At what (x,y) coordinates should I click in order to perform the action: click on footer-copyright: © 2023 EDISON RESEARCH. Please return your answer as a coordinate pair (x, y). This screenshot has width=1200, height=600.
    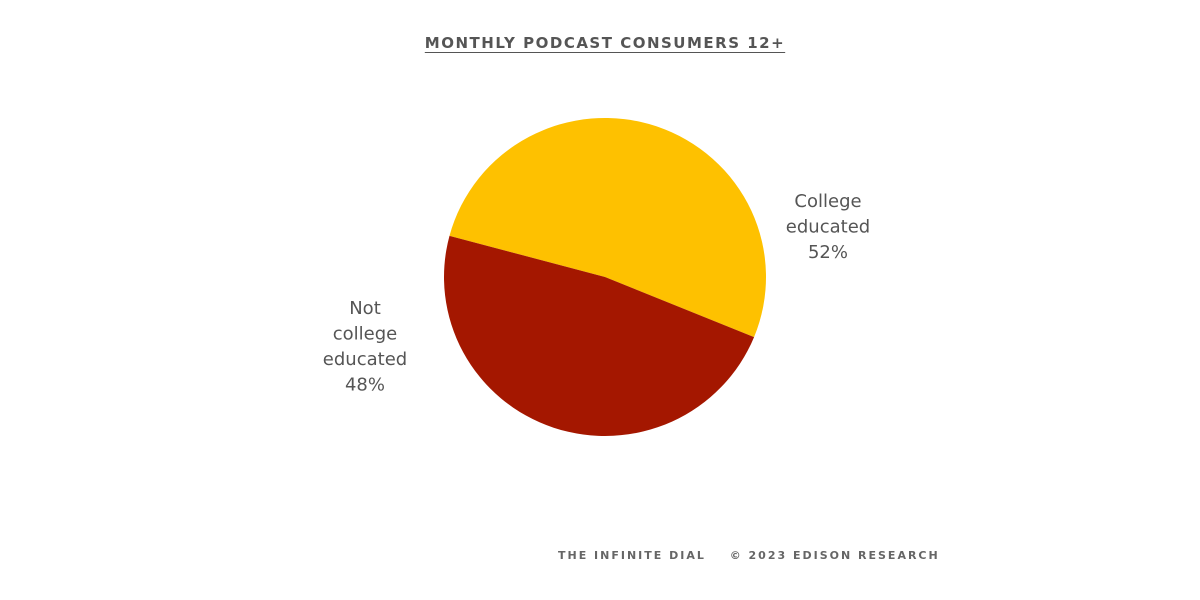
    Looking at the image, I should click on (834, 555).